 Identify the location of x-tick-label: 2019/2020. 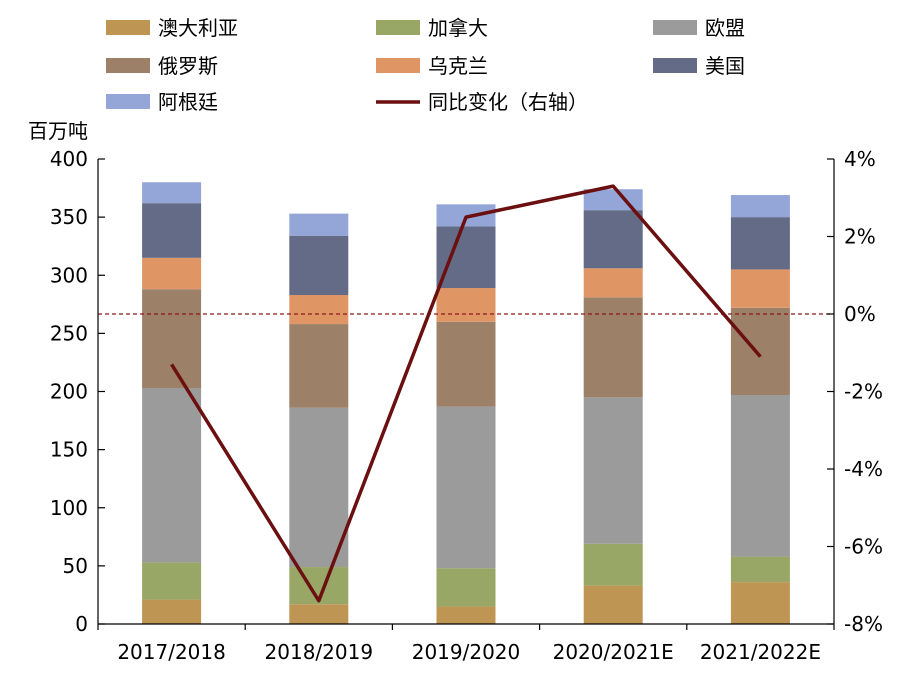
(466, 652).